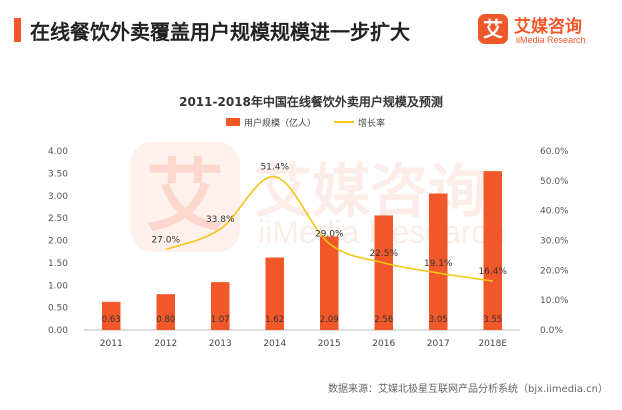 The image size is (622, 410). What do you see at coordinates (554, 301) in the screenshot?
I see `y2-tick-label: 10.0%` at bounding box center [554, 301].